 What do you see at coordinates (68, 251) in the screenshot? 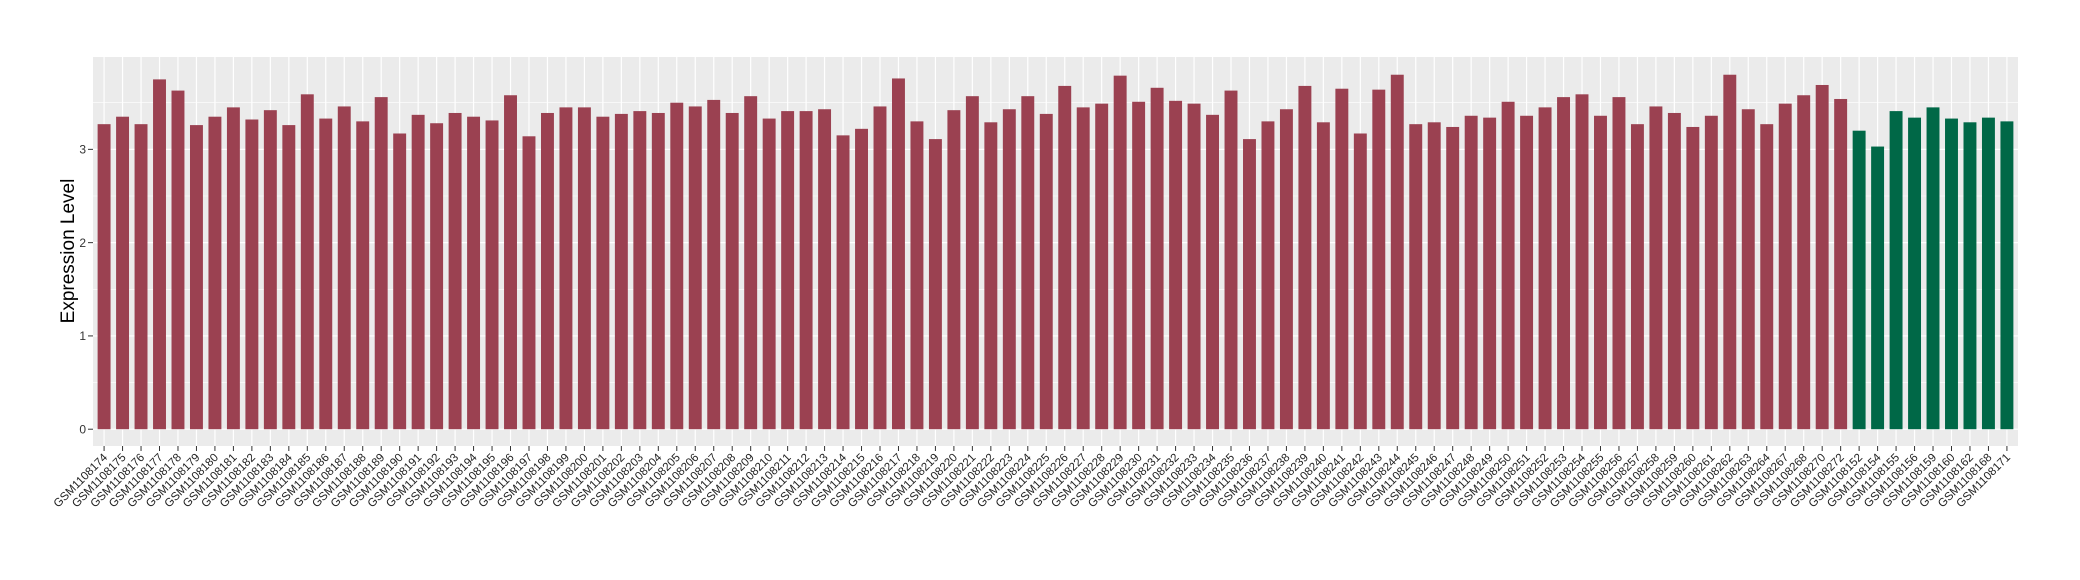
I see `y-axis-title: Expression Level` at bounding box center [68, 251].